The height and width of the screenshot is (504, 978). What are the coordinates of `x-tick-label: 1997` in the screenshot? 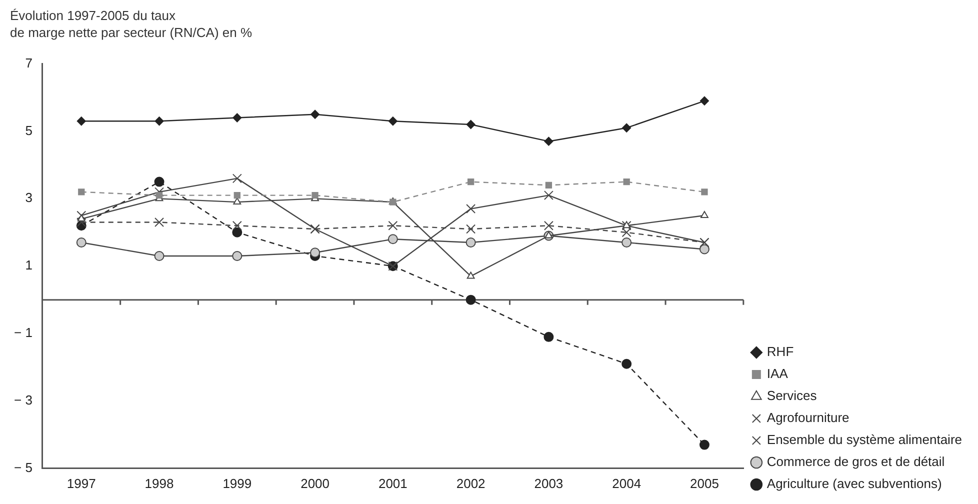 It's located at (81, 483).